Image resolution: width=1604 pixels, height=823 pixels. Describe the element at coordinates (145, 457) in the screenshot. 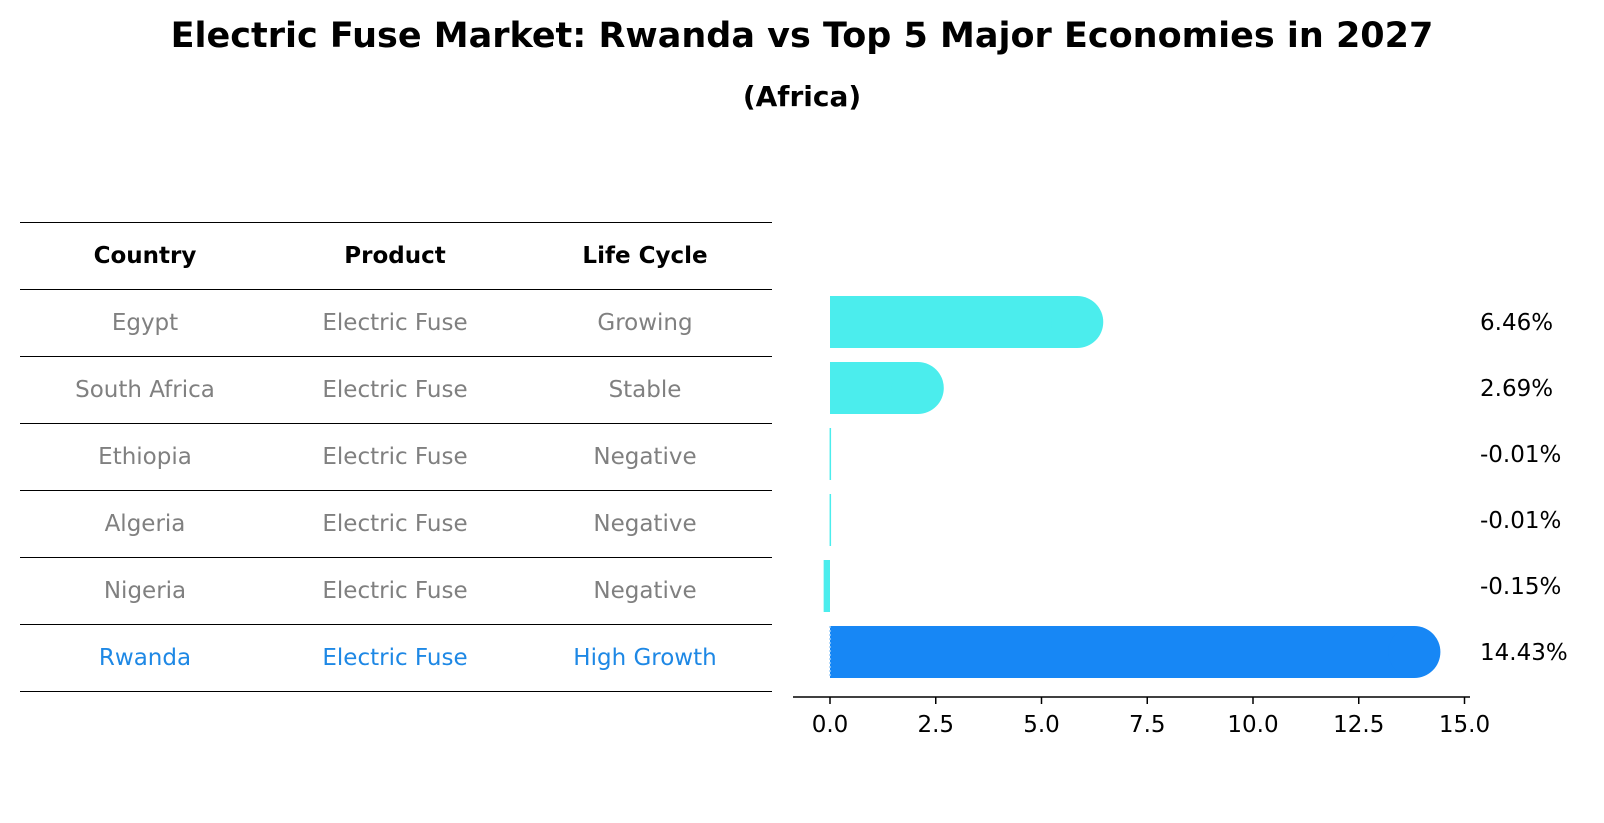

I see `country-cell: Ethiopia` at that location.